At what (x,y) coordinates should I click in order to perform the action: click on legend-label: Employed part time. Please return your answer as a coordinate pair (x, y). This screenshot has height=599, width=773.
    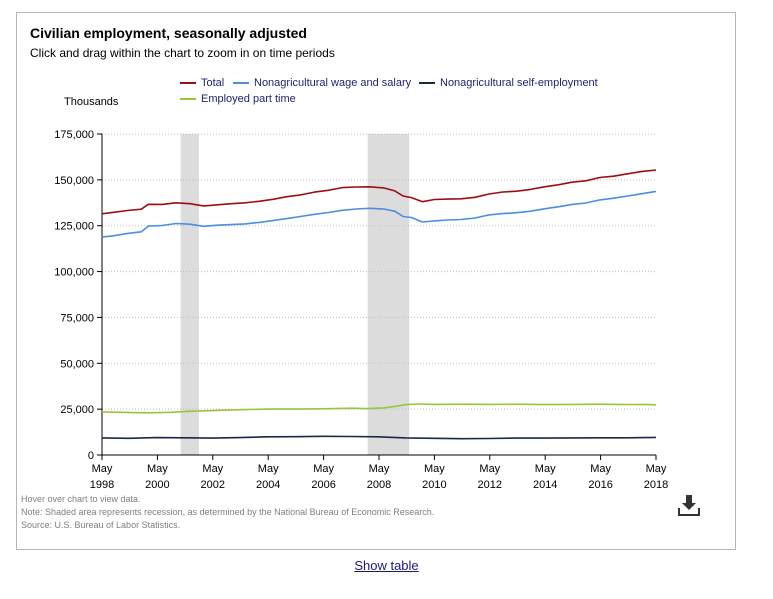
    Looking at the image, I should click on (248, 99).